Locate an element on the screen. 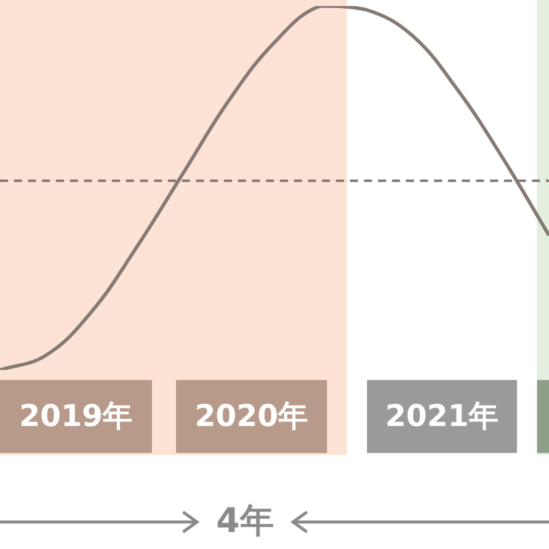 This screenshot has height=549, width=549. text: 2020年 is located at coordinates (251, 416).